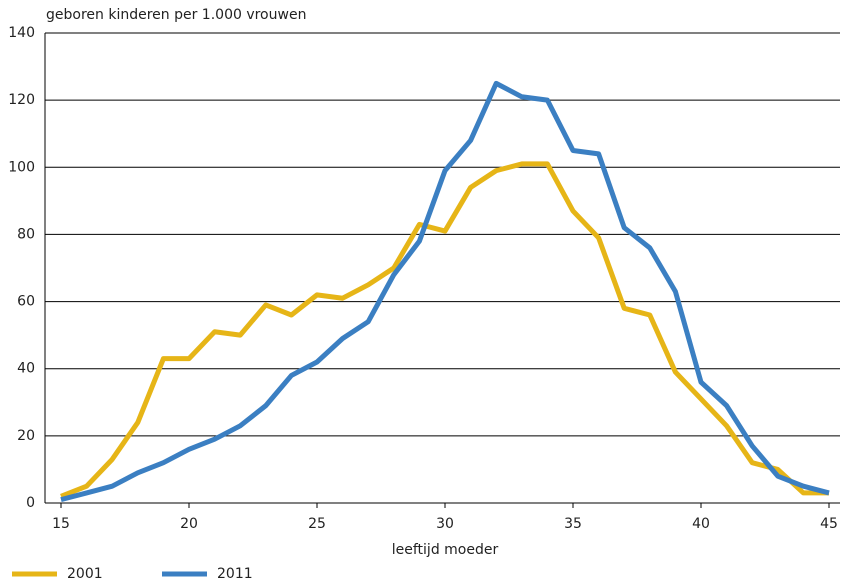 The height and width of the screenshot is (582, 841). Describe the element at coordinates (445, 550) in the screenshot. I see `x-axis-label: leeftijd moeder` at that location.